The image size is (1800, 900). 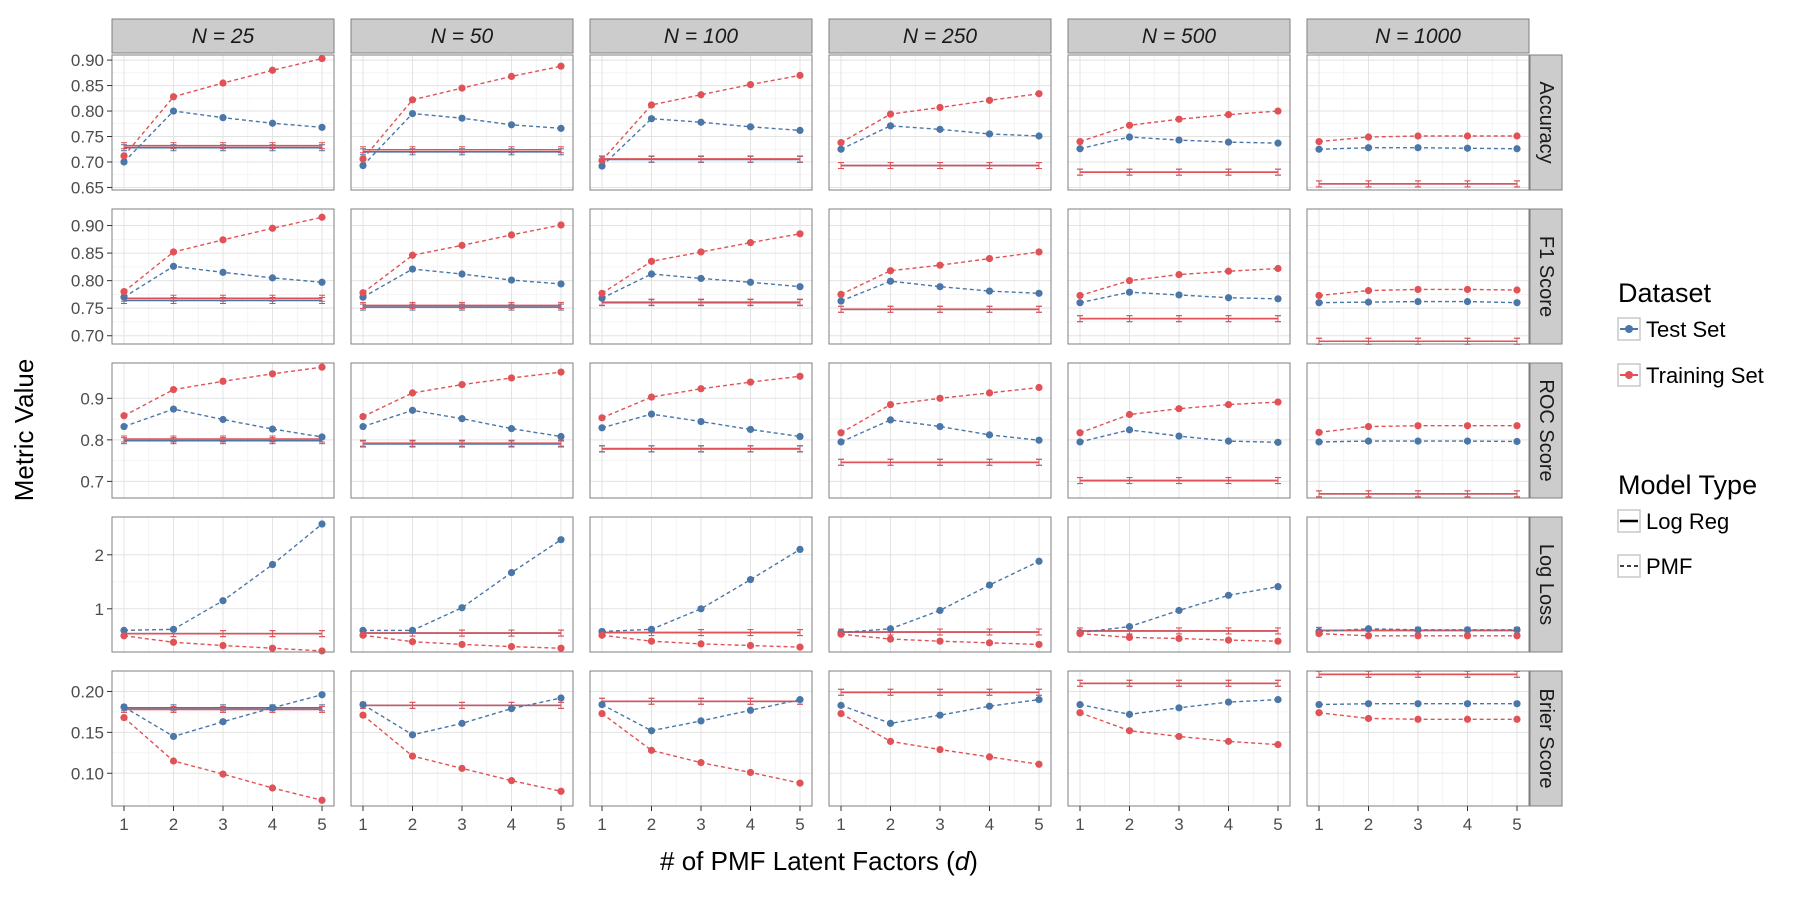 I want to click on y-tick-label: 2, so click(x=99, y=555).